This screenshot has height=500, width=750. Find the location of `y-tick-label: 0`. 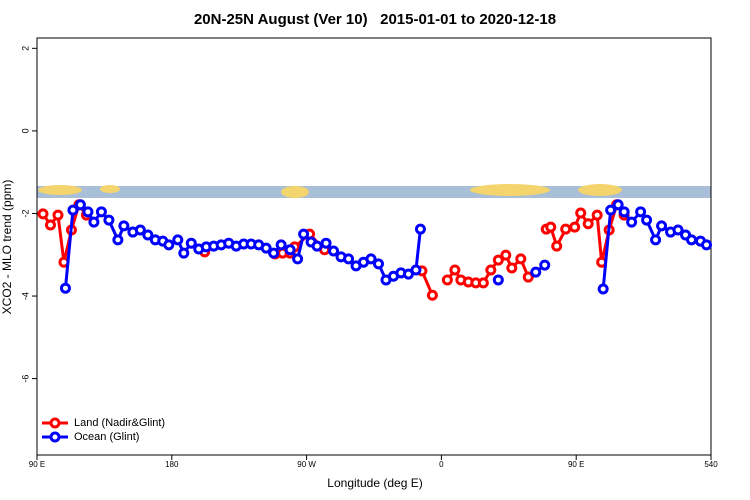

y-tick-label: 0 is located at coordinates (25, 130).